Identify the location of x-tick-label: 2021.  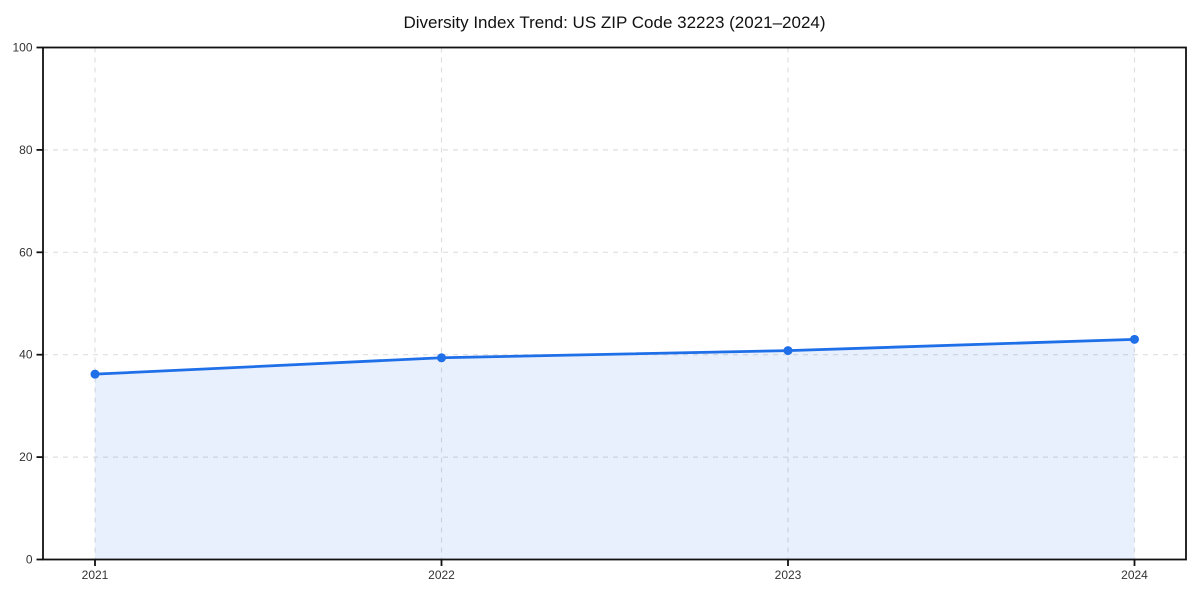
(95, 575).